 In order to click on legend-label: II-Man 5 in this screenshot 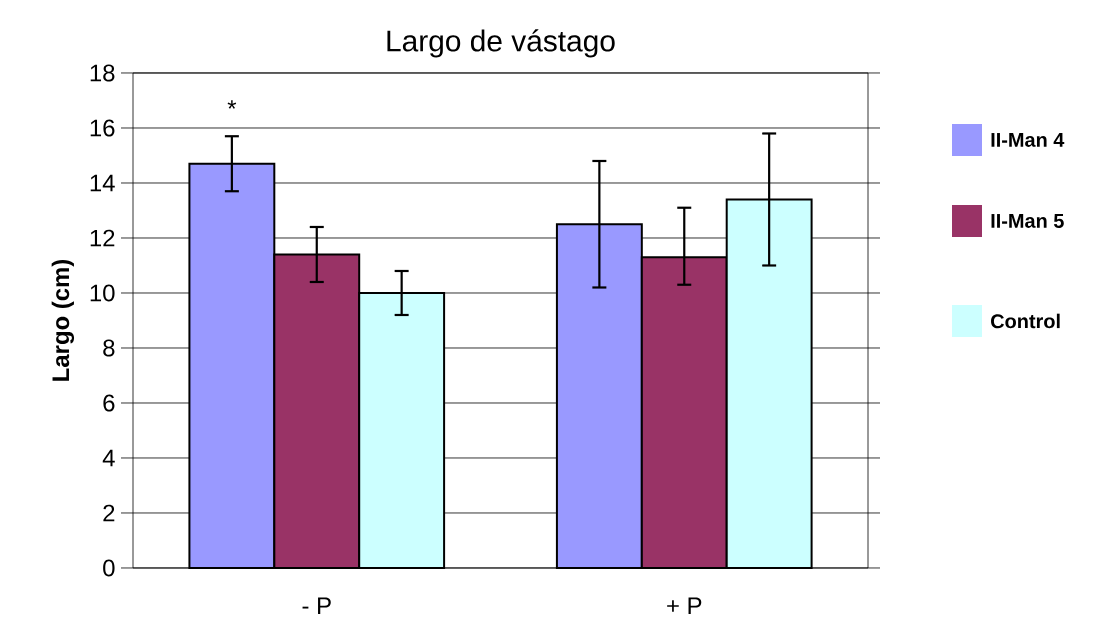, I will do `click(1027, 221)`.